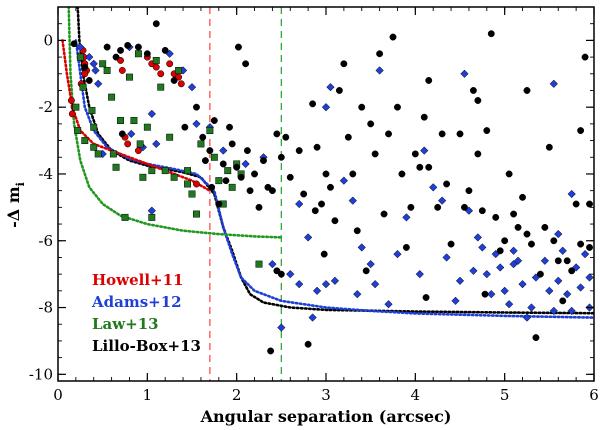 The height and width of the screenshot is (430, 600). I want to click on x-tick-label-5: 5, so click(505, 395).